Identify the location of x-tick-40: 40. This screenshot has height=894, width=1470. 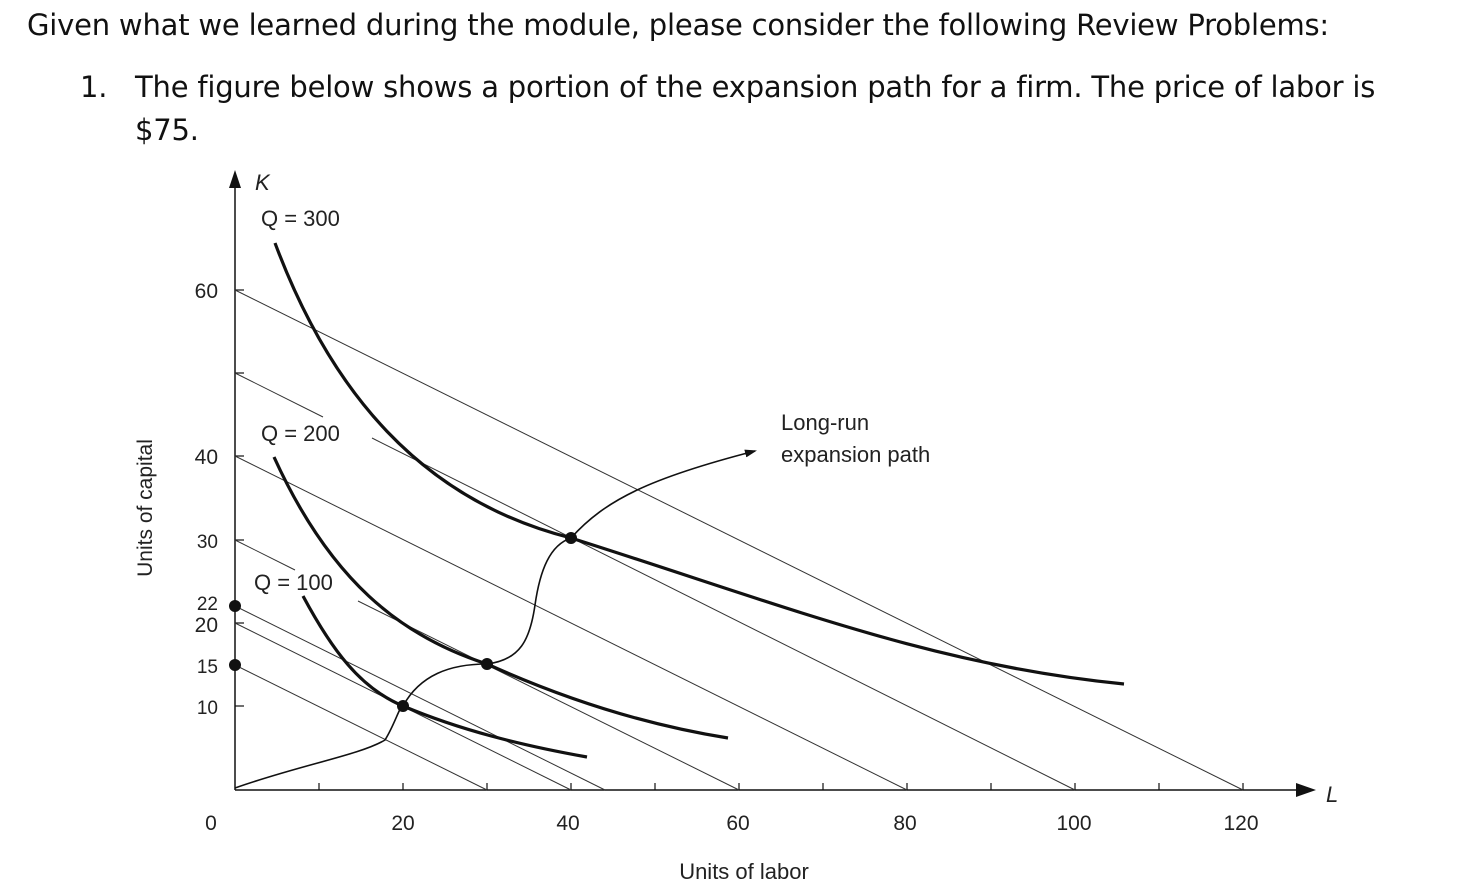
(567, 823).